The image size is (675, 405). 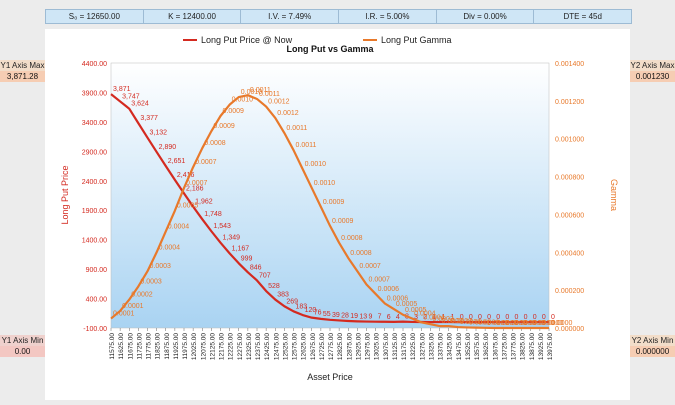 What do you see at coordinates (274, 286) in the screenshot?
I see `long-put-price-data-label: 528` at bounding box center [274, 286].